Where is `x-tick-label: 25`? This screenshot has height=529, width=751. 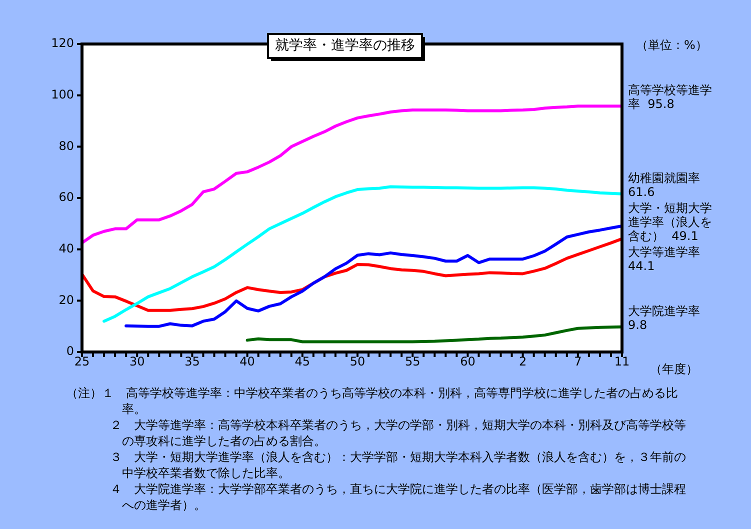
x-tick-label: 25 is located at coordinates (82, 361).